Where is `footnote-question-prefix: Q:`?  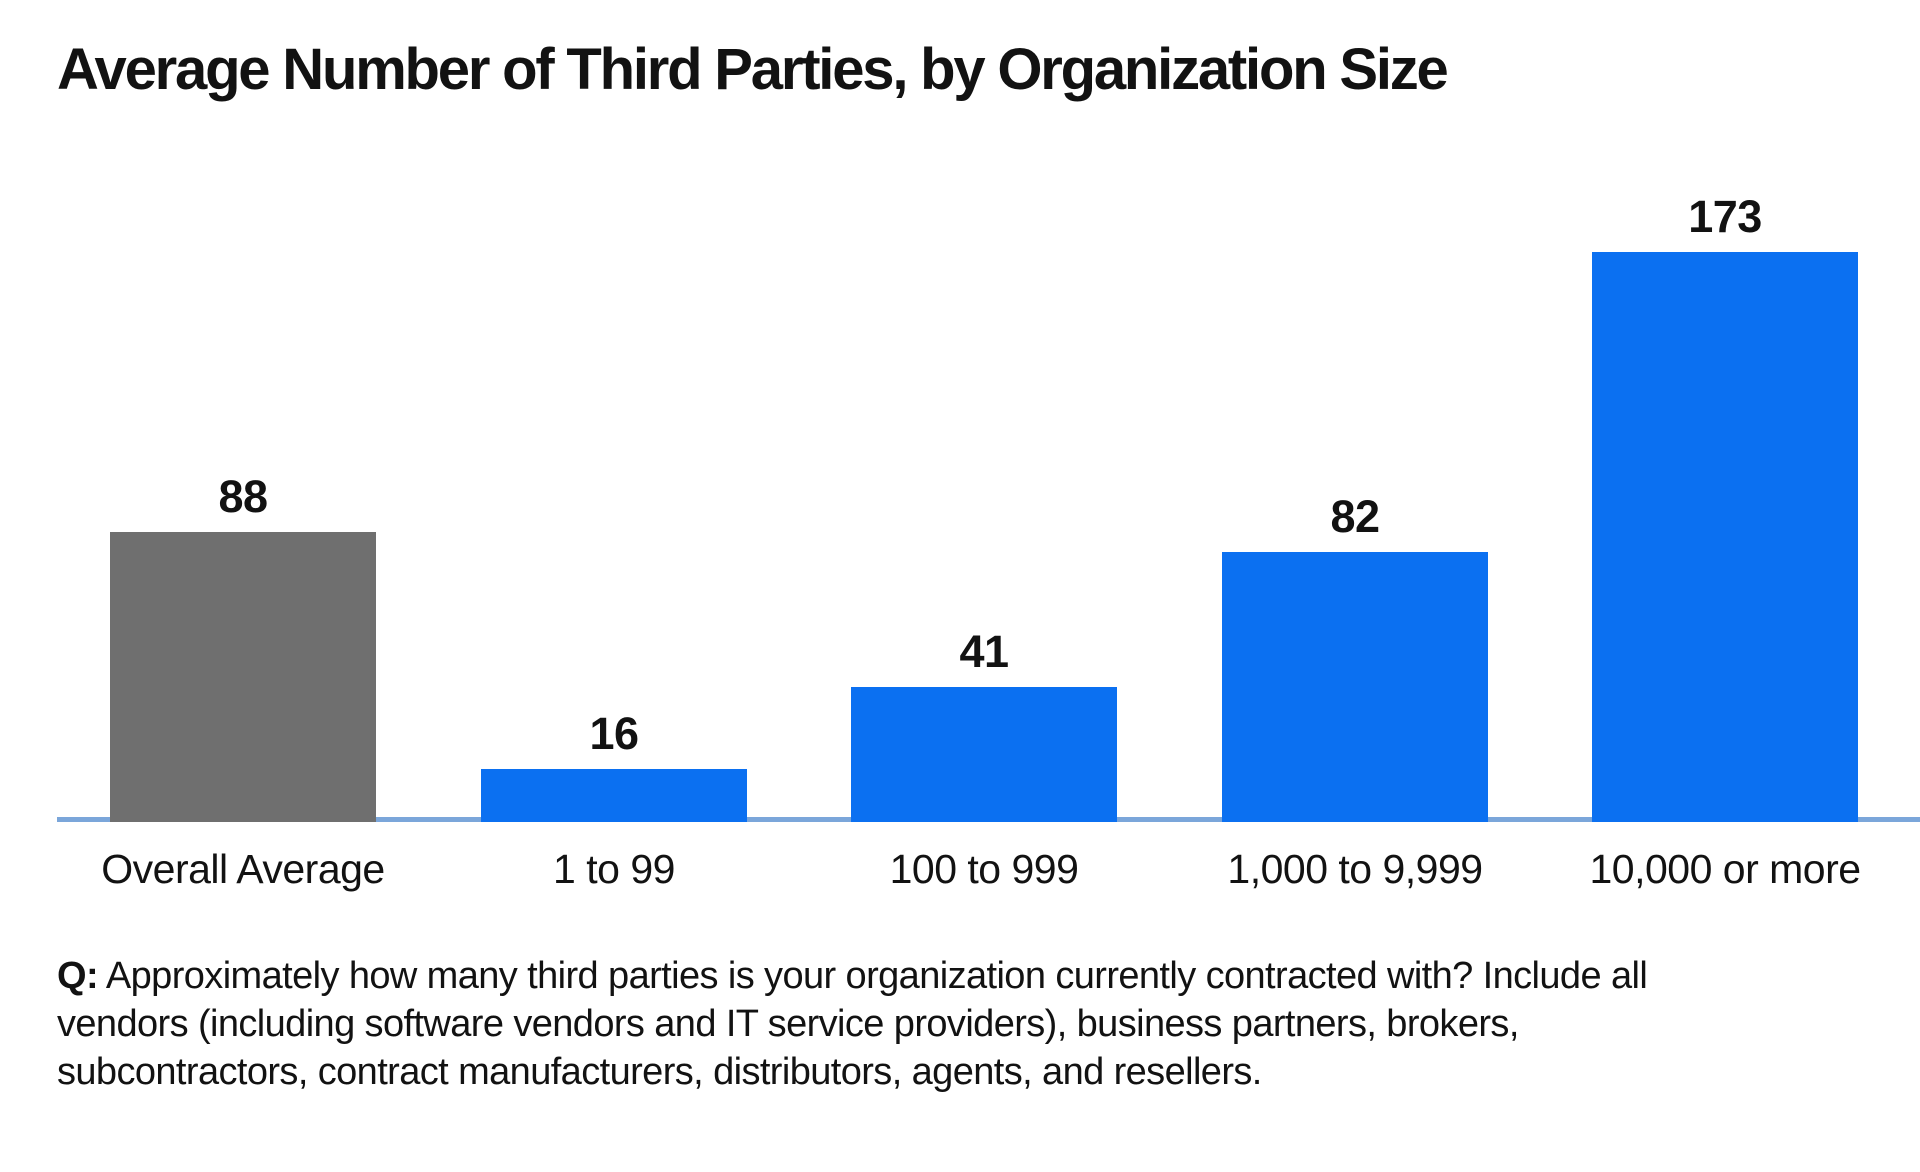
footnote-question-prefix: Q: is located at coordinates (78, 976).